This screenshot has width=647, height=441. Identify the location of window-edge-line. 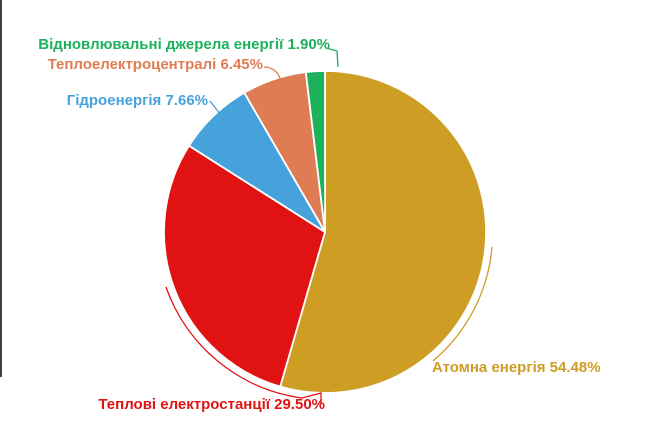
(1, 188).